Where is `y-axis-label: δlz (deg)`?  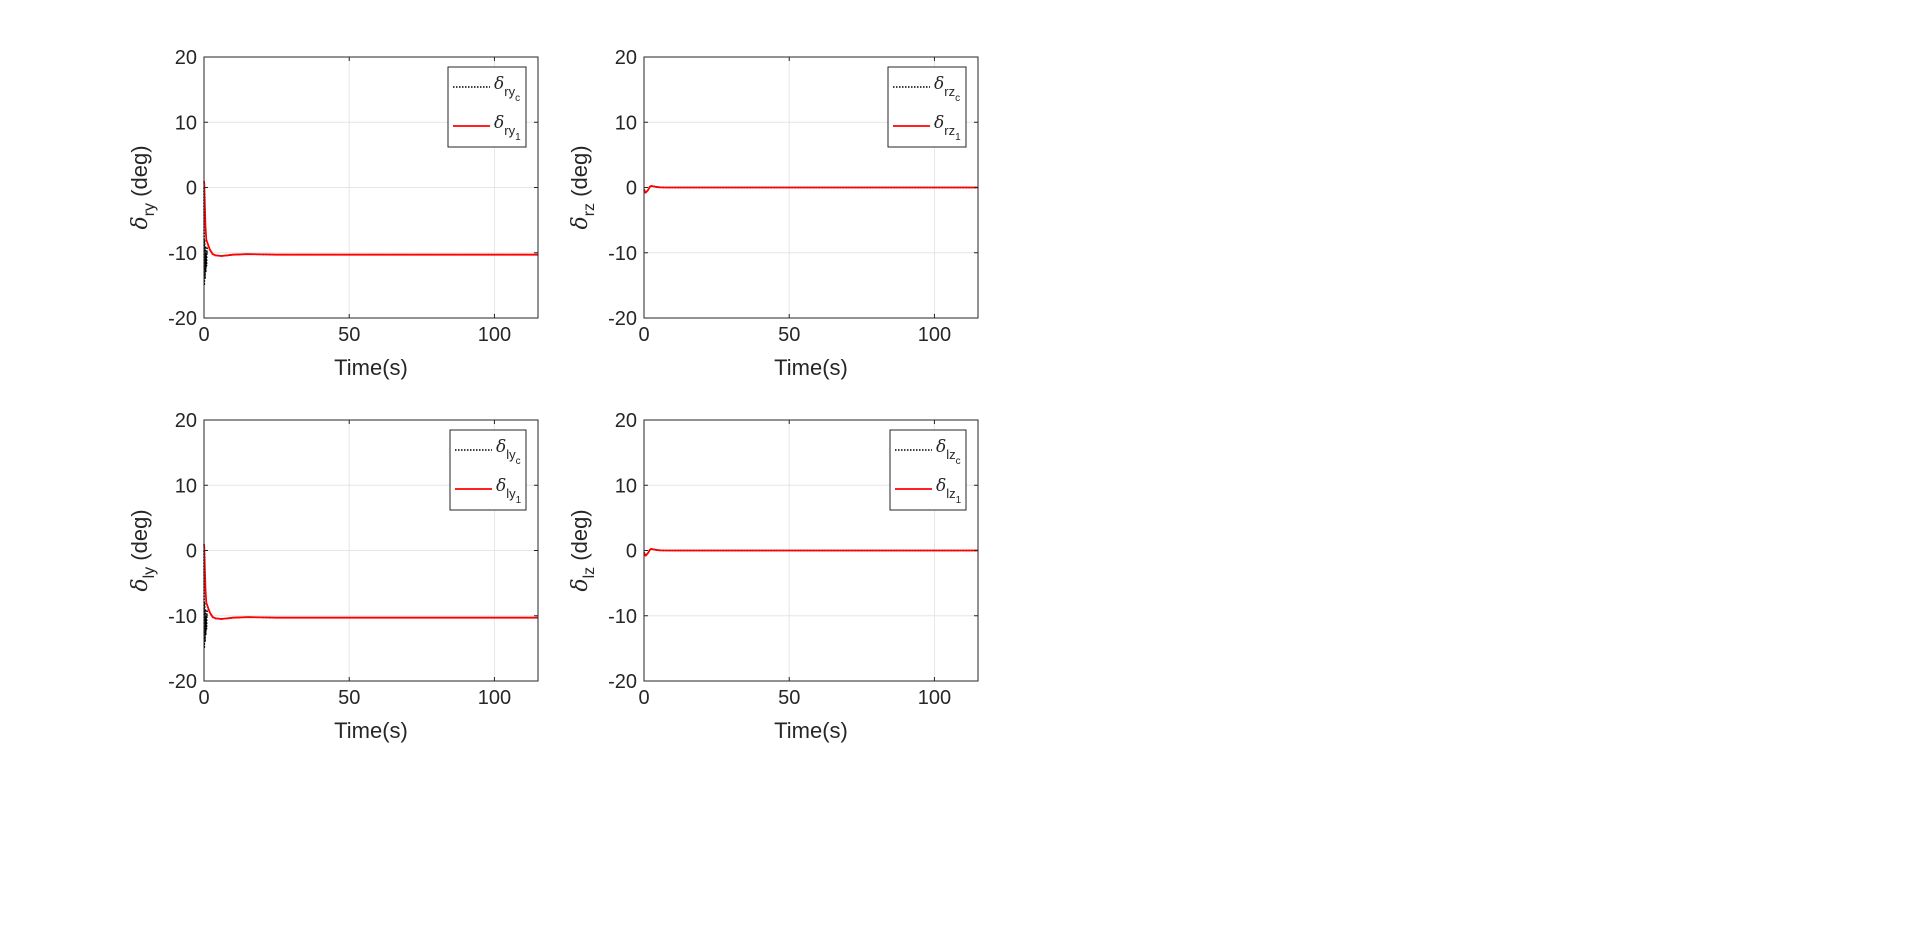
y-axis-label: δlz (deg) is located at coordinates (582, 550).